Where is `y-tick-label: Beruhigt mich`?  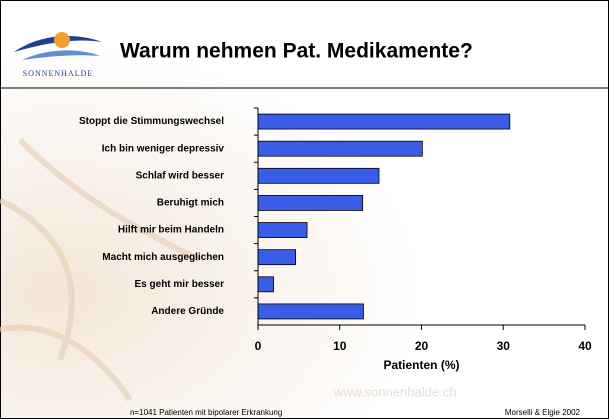 y-tick-label: Beruhigt mich is located at coordinates (190, 203).